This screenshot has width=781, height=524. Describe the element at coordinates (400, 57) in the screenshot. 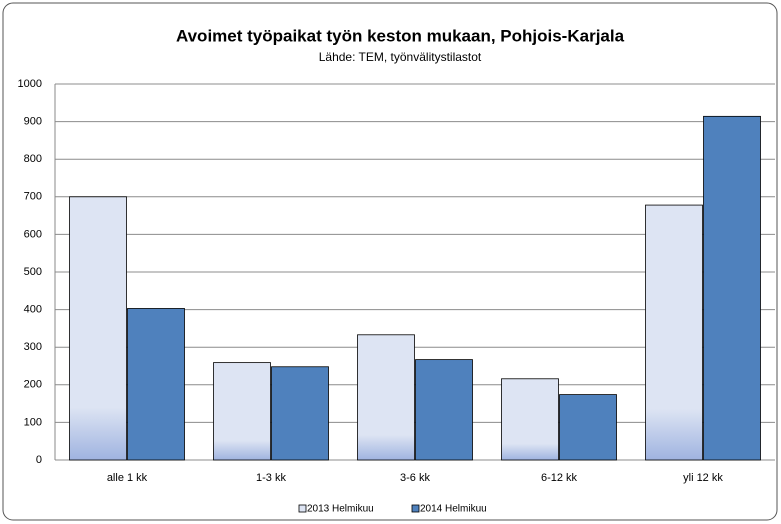

I see `chart-subtitle: Lähde: TEM, työnvälitystilastot` at that location.